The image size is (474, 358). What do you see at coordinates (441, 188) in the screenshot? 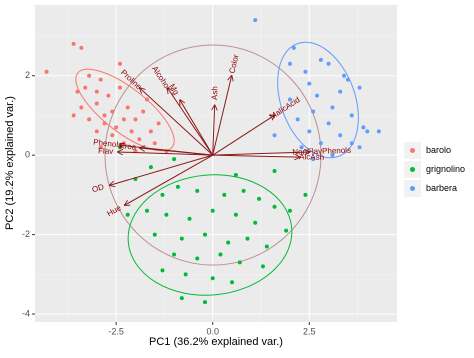
I see `legend-label: barbera` at bounding box center [441, 188].